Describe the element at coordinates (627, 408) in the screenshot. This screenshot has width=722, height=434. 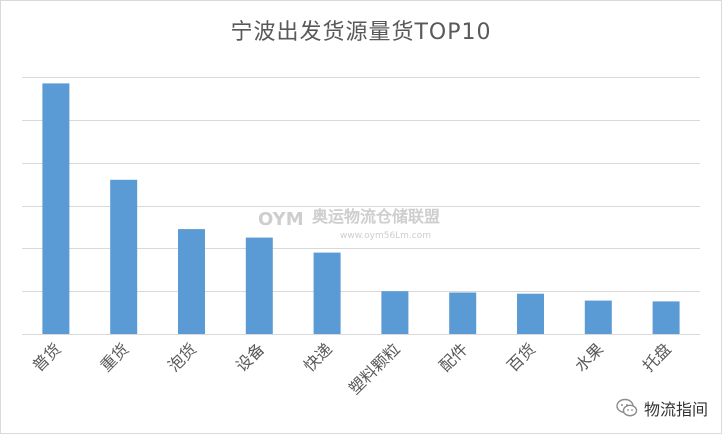
I see `wechat-icon` at that location.